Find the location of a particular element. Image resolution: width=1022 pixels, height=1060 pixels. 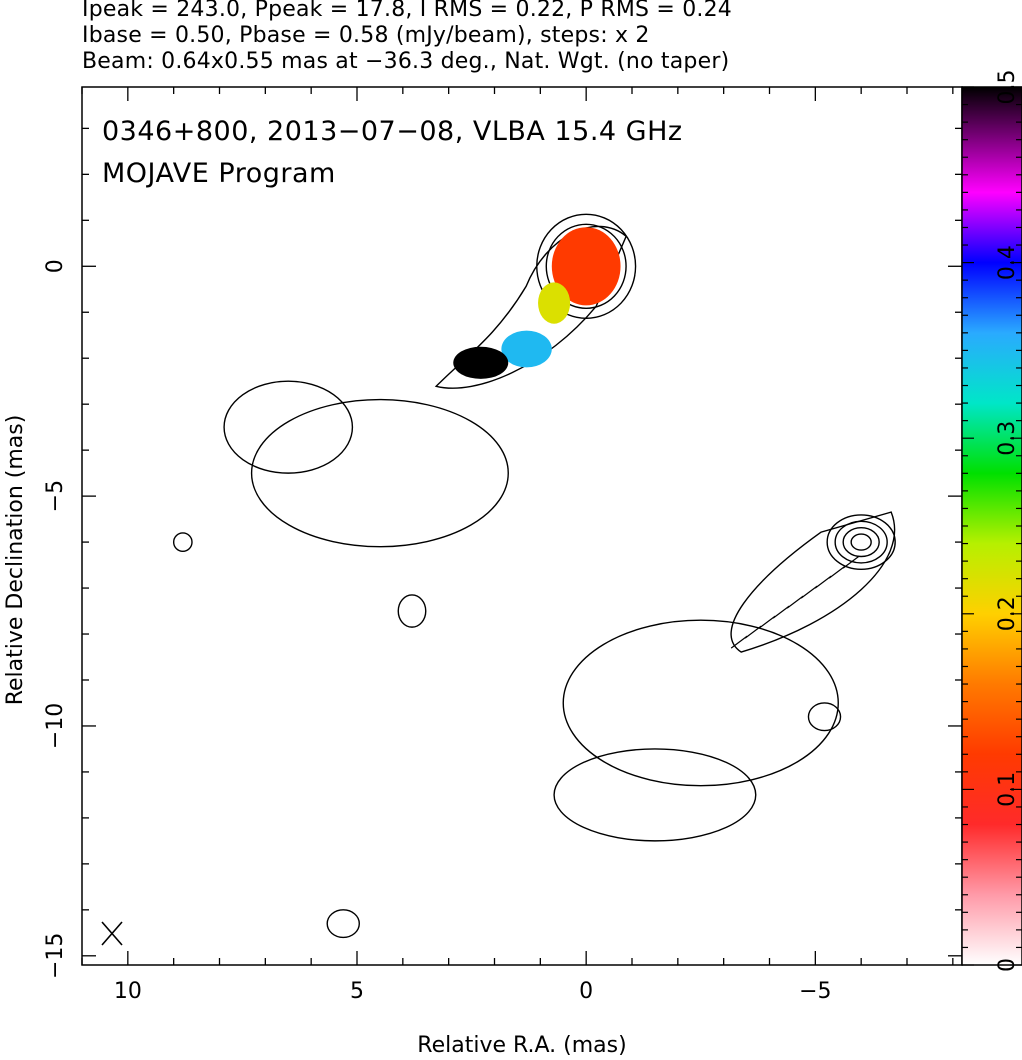

polarization-vectors is located at coordinates (795, 602).